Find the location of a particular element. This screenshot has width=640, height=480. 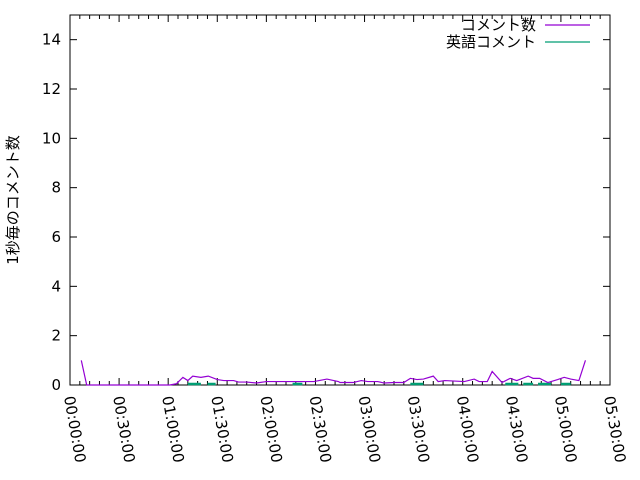

y-tick-label: 10 is located at coordinates (51, 138).